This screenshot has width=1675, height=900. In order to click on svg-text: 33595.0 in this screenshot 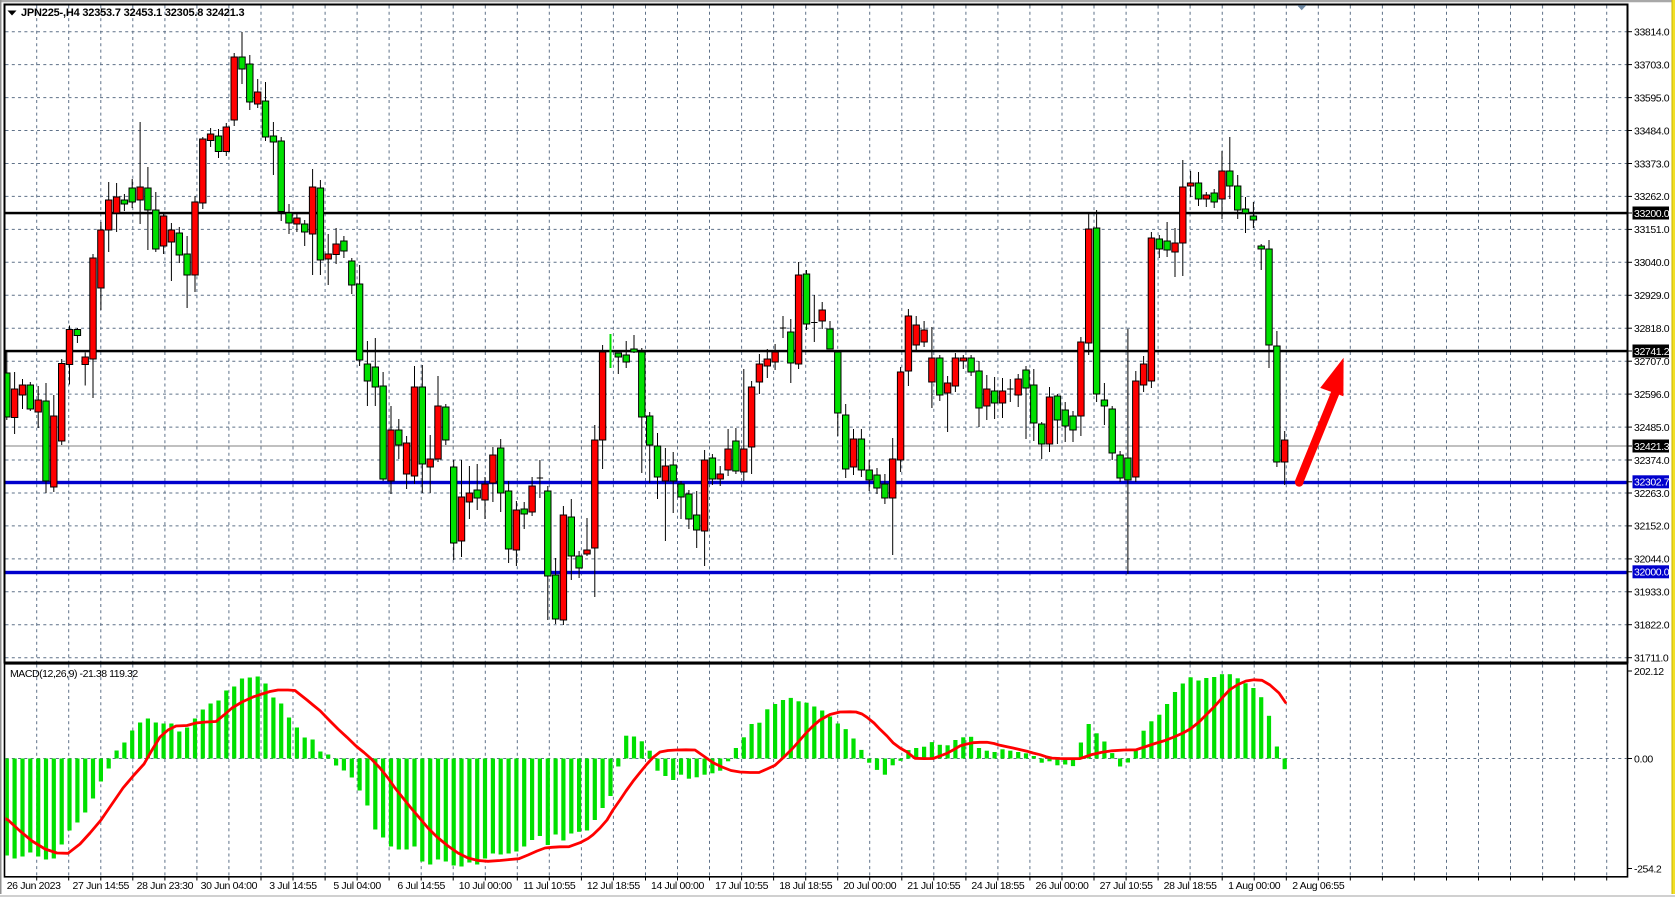, I will do `click(1652, 98)`.